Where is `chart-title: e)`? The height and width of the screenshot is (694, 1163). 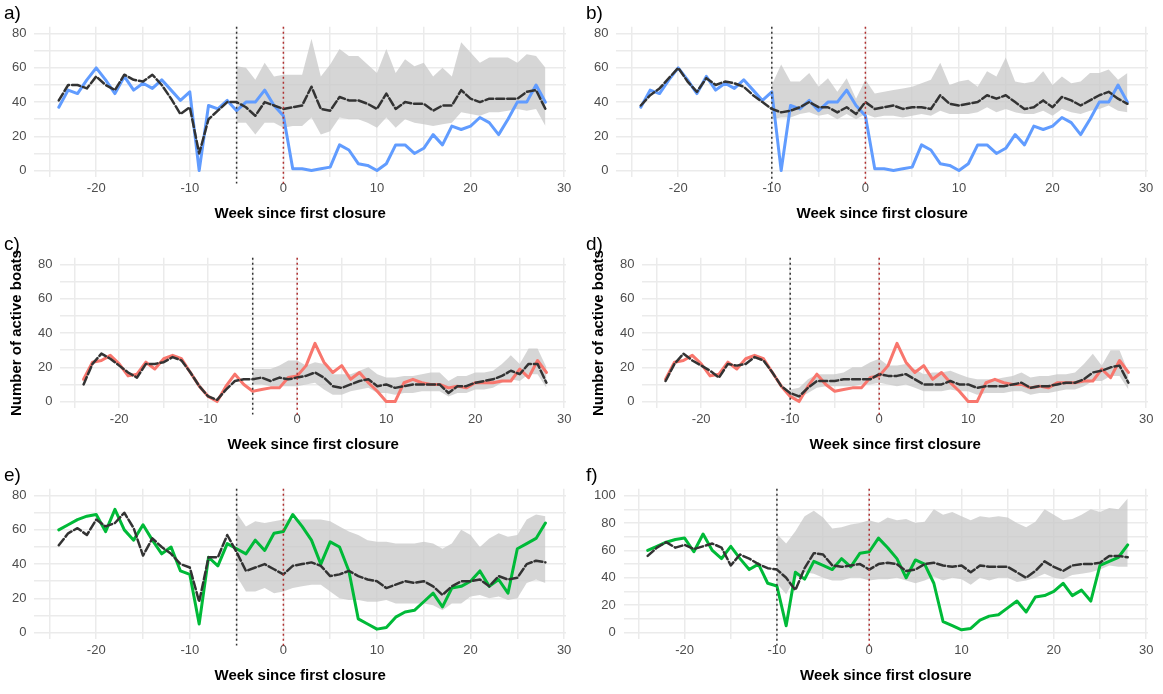
chart-title: e) is located at coordinates (12, 474).